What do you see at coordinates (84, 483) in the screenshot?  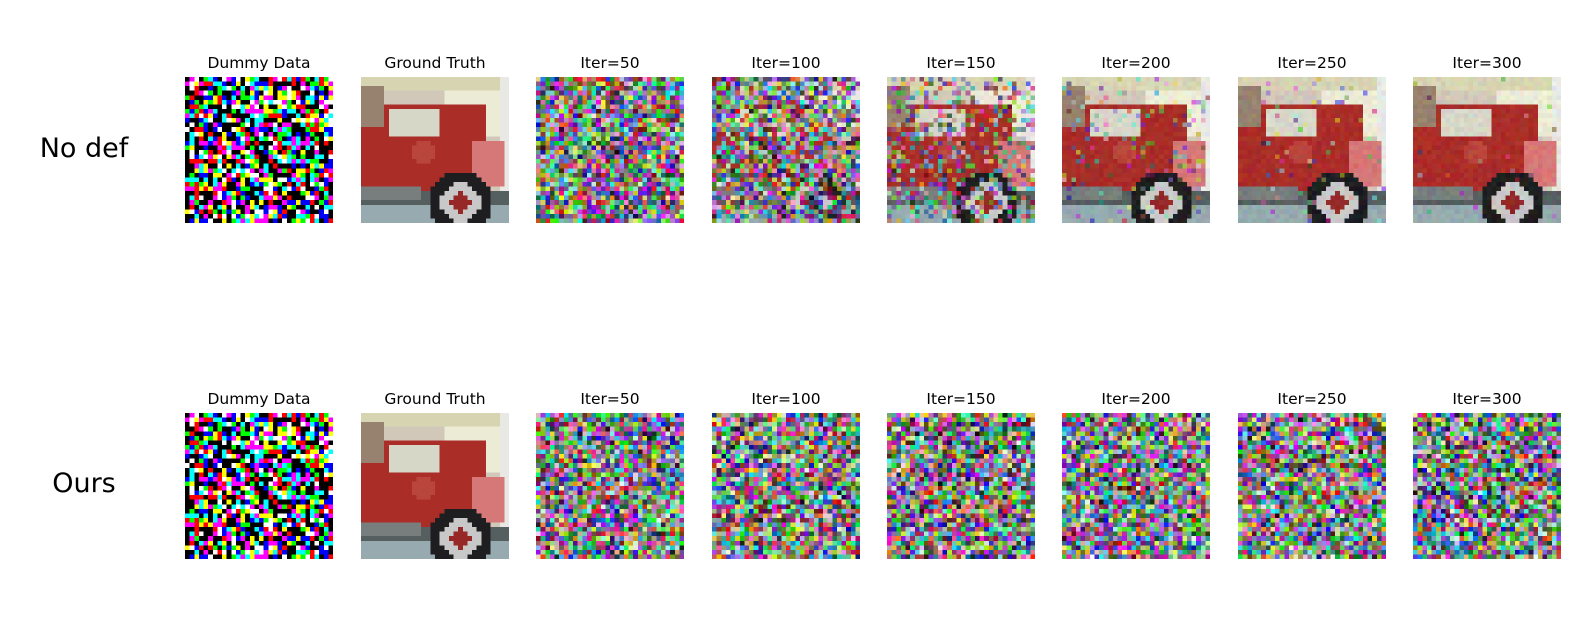 I see `row-label-ours: Ours` at bounding box center [84, 483].